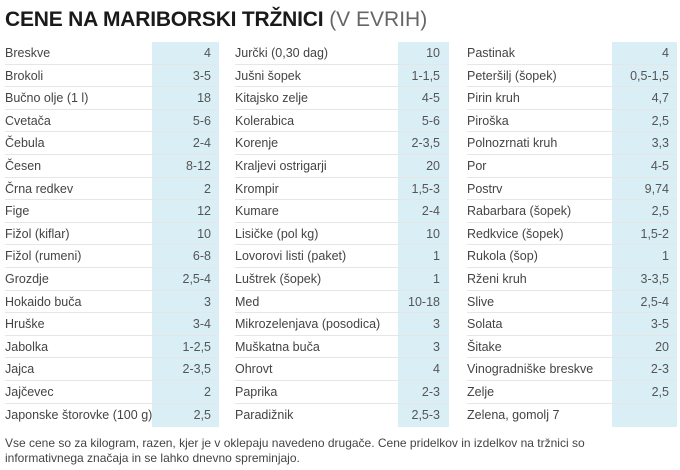 This screenshot has width=680, height=470. Describe the element at coordinates (112, 279) in the screenshot. I see `table-row: Grozdje 2,5-4` at that location.